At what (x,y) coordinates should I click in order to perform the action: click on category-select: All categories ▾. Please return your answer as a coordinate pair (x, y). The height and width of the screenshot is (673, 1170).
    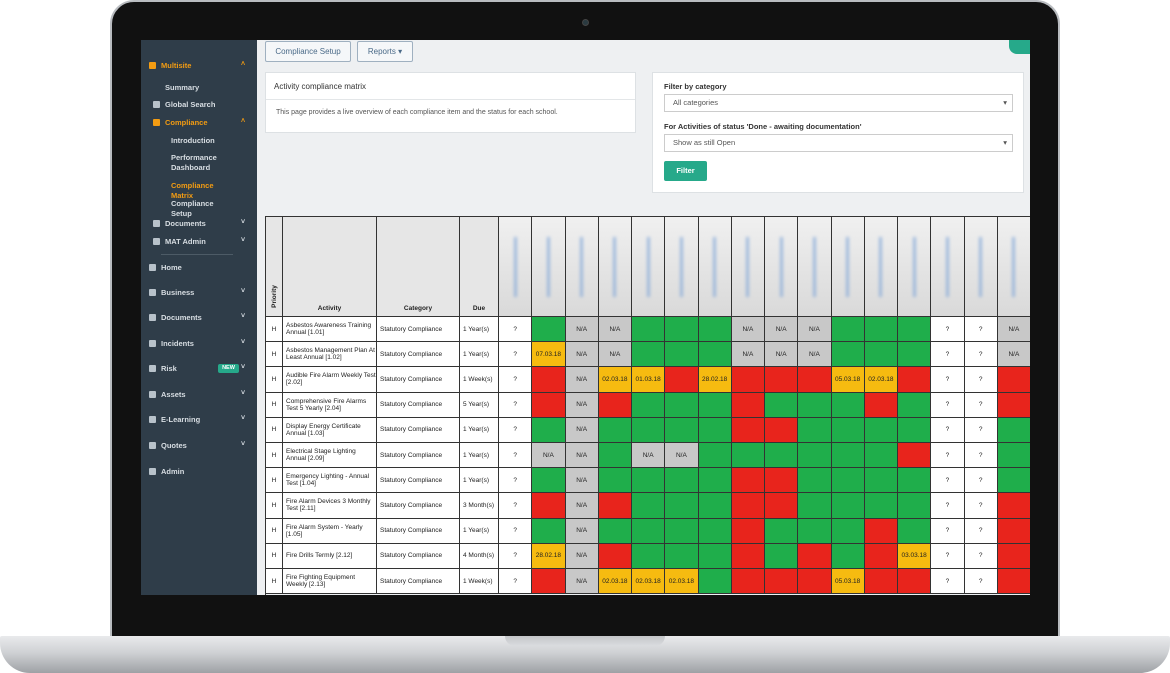
    Looking at the image, I should click on (838, 103).